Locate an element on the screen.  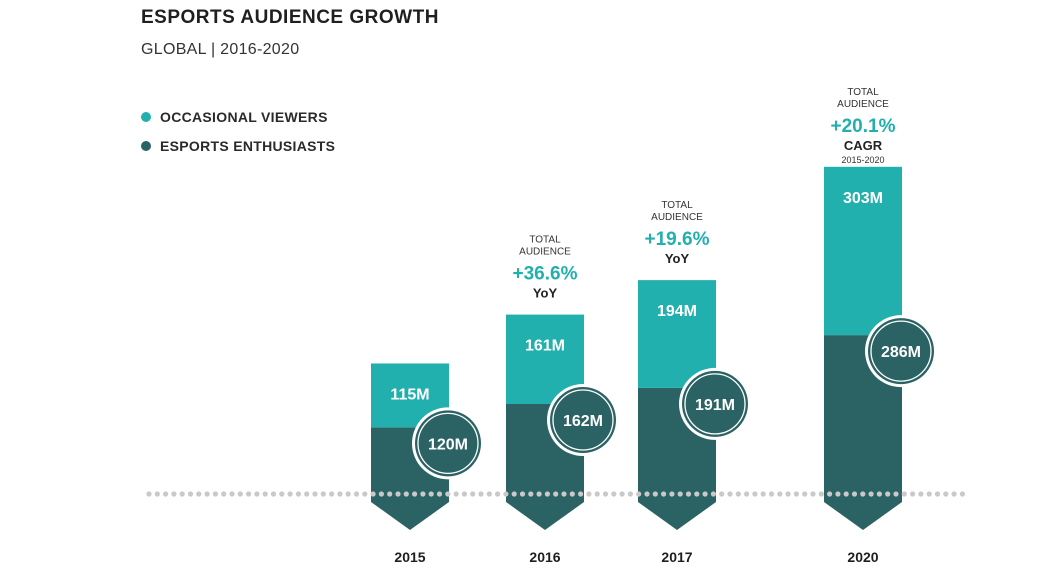
badge-2015 is located at coordinates (448, 443).